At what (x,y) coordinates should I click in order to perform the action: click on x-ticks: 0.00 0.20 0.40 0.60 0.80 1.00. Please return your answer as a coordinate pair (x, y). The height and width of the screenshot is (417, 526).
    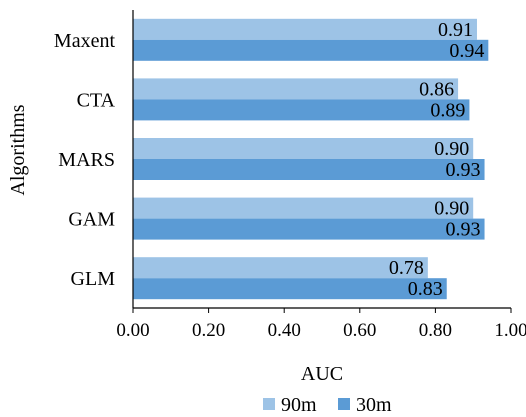
    Looking at the image, I should click on (321, 324).